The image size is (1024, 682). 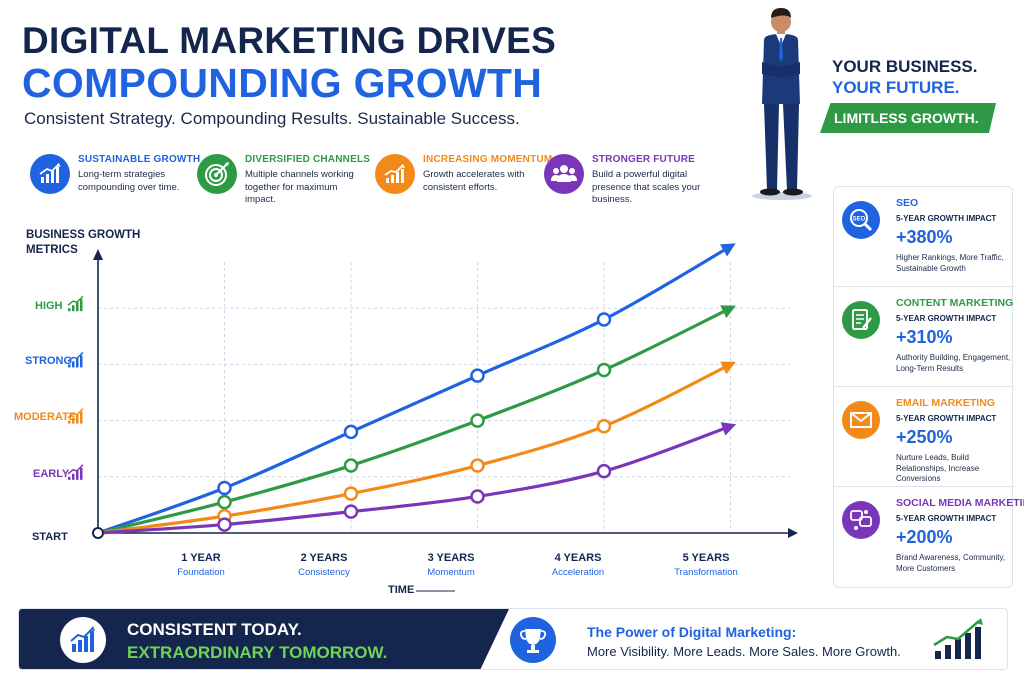 I want to click on target-icon, so click(x=217, y=174).